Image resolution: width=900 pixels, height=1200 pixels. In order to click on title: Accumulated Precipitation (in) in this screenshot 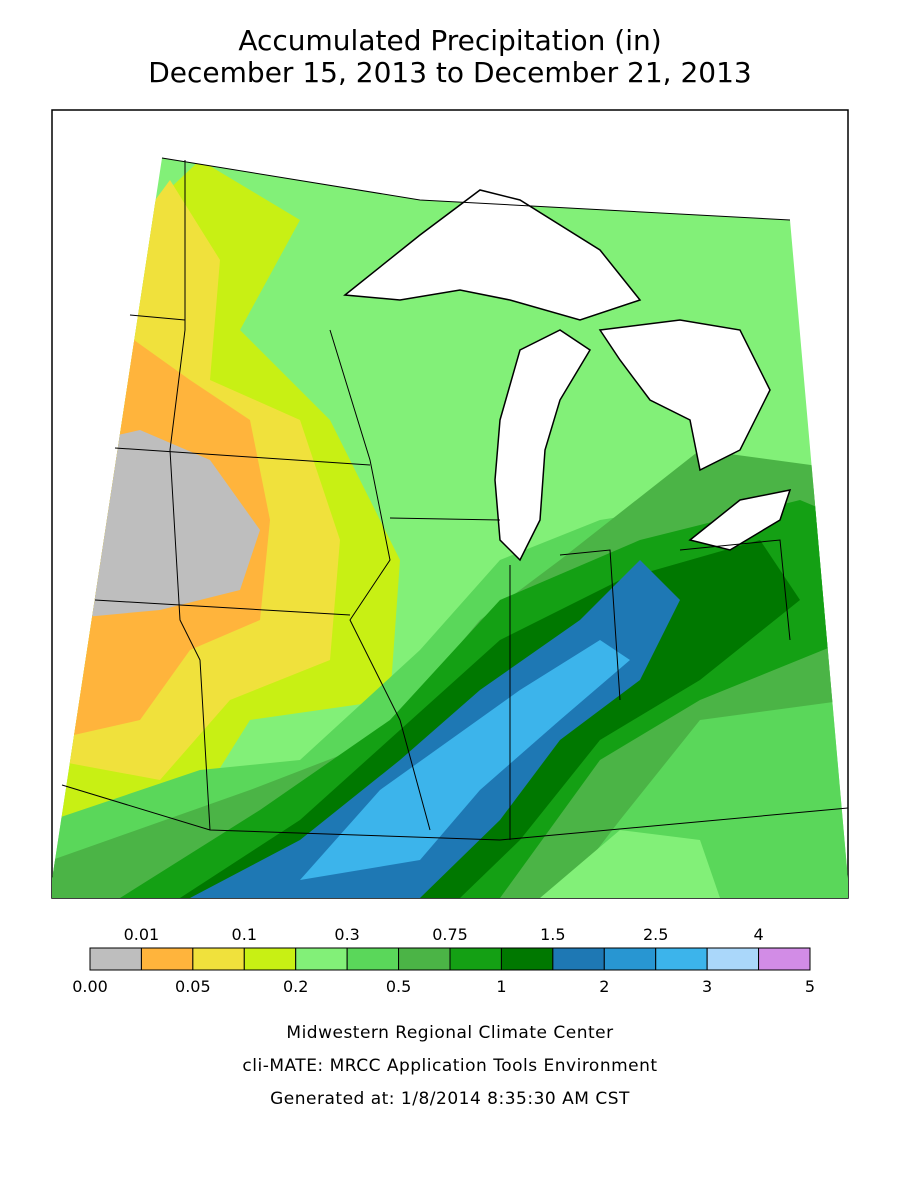, I will do `click(449, 40)`.